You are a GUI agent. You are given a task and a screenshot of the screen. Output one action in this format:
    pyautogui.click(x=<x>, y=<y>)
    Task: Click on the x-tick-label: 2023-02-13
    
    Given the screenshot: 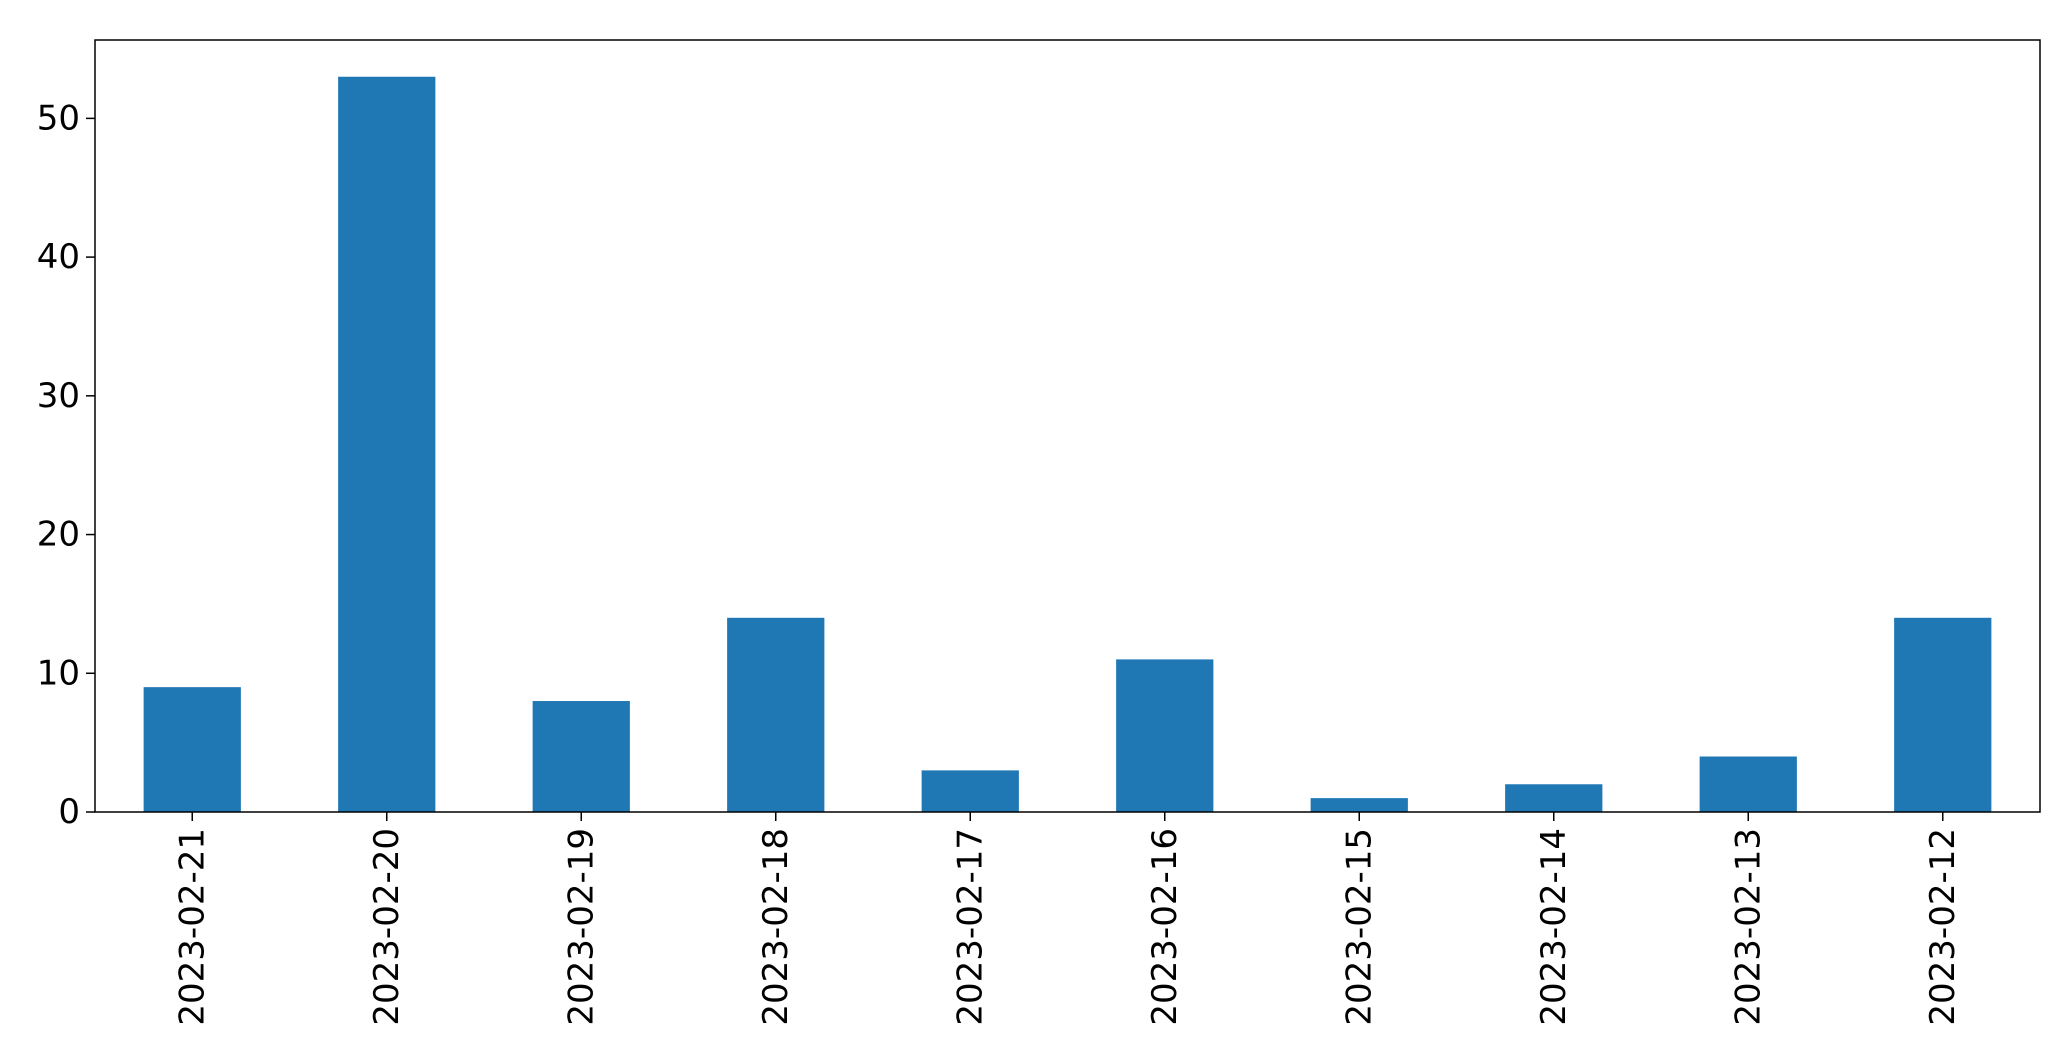 What is the action you would take?
    pyautogui.click(x=1748, y=927)
    